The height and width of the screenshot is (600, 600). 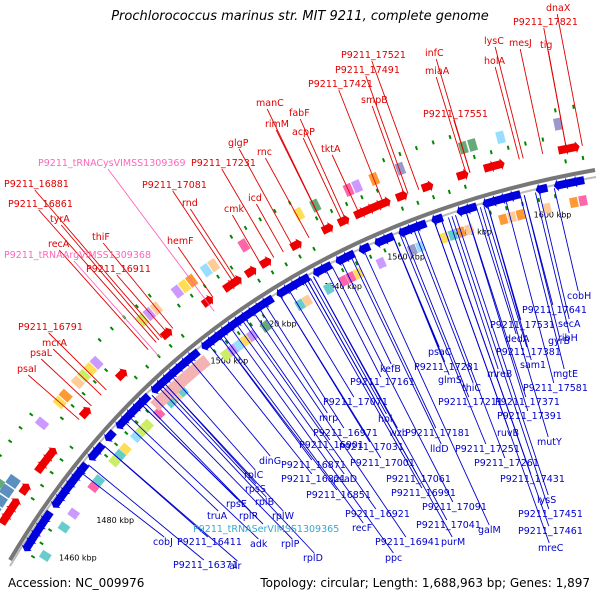 I want to click on gene-label-recf: recF, so click(x=362, y=528).